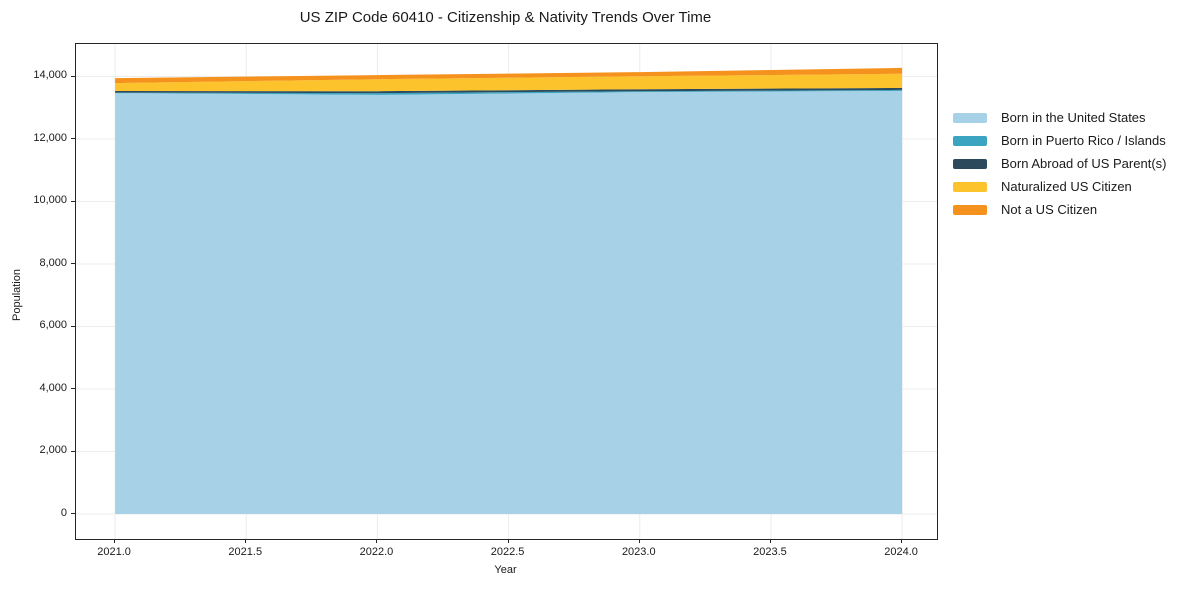  I want to click on area-naturalized-us-citizen, so click(509, 82).